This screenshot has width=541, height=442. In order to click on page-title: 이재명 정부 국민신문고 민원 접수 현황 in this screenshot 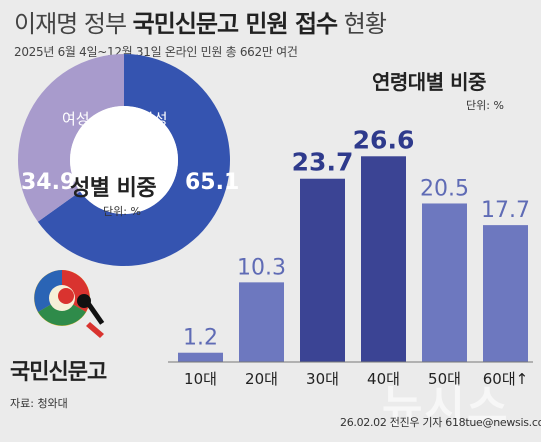, I will do `click(200, 21)`.